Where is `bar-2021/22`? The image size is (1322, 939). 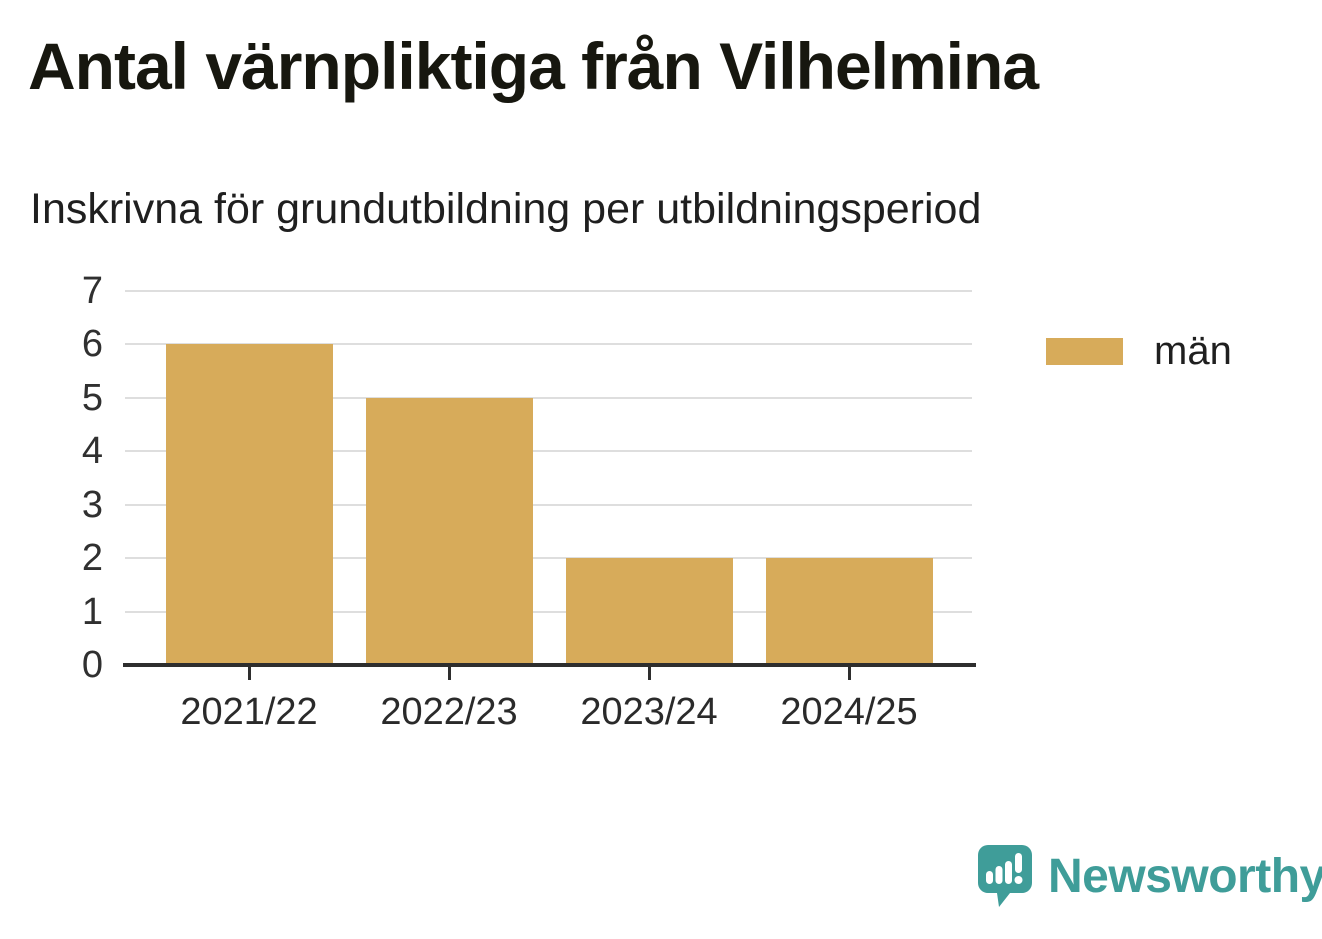 bar-2021/22 is located at coordinates (249, 504).